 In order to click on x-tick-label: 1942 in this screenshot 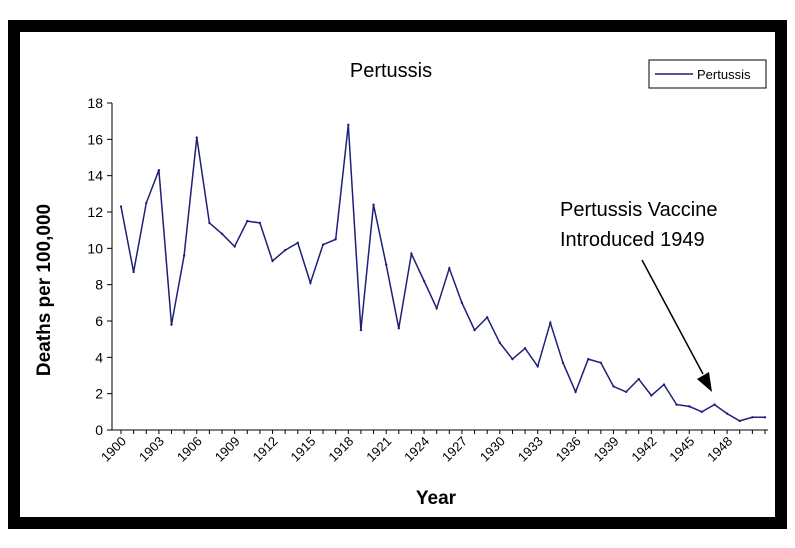, I will do `click(643, 449)`.